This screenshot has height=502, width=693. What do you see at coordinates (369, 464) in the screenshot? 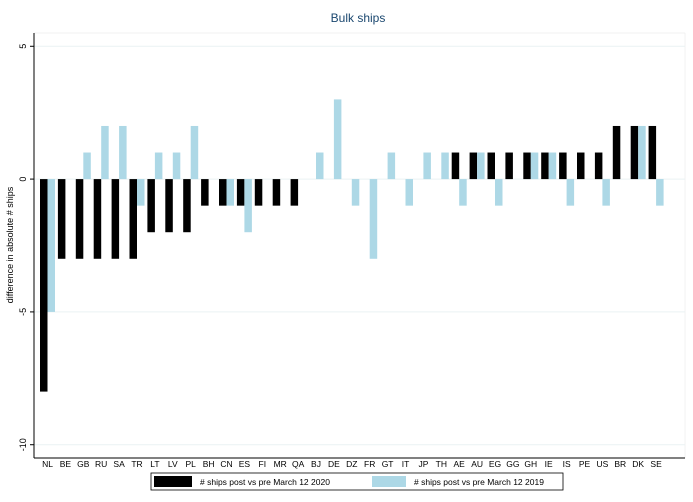
I see `x-tick-label-fr: FR` at bounding box center [369, 464].